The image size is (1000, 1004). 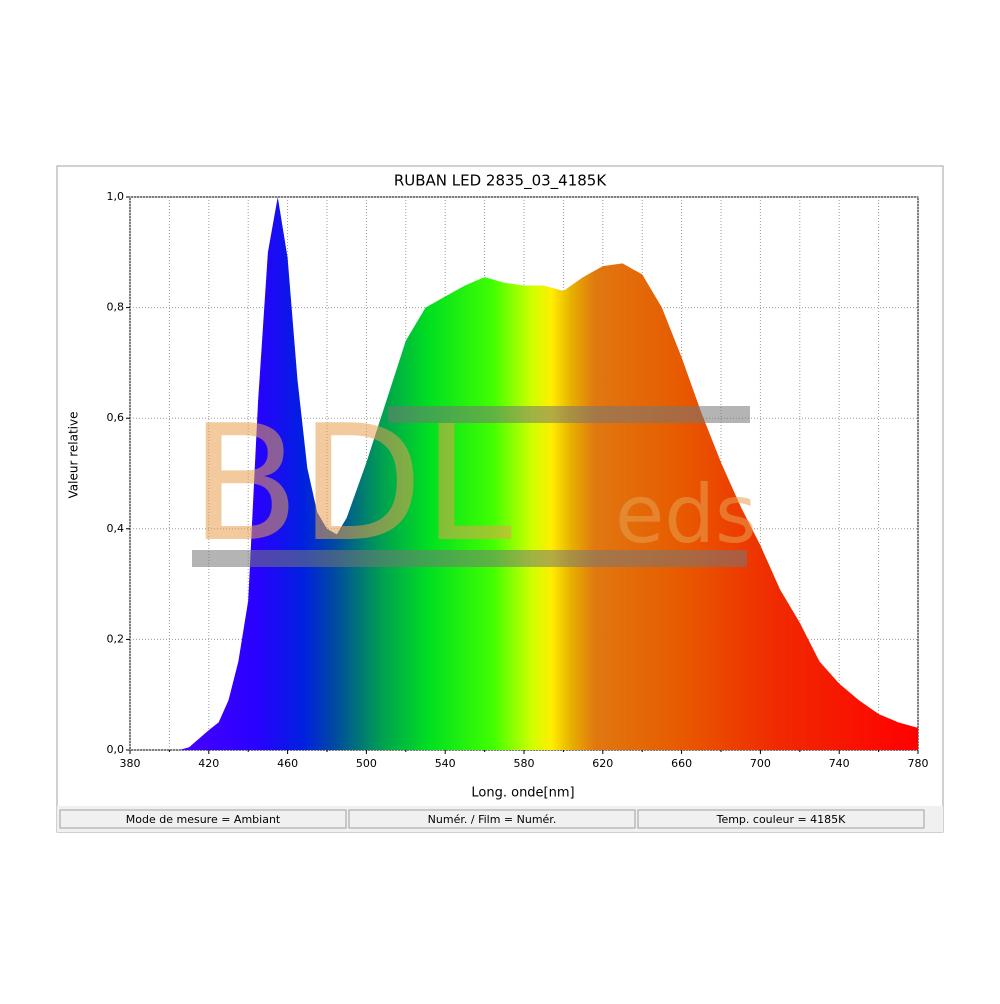 What do you see at coordinates (287, 763) in the screenshot?
I see `x-tick-label: 460` at bounding box center [287, 763].